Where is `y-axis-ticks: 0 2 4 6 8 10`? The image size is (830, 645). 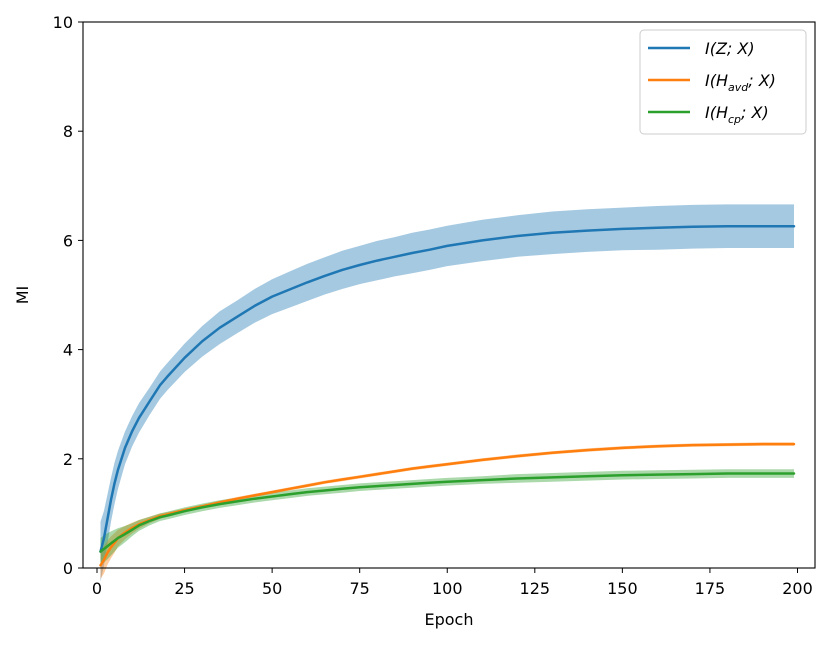
y-axis-ticks: 0 2 4 6 8 10 is located at coordinates (68, 295).